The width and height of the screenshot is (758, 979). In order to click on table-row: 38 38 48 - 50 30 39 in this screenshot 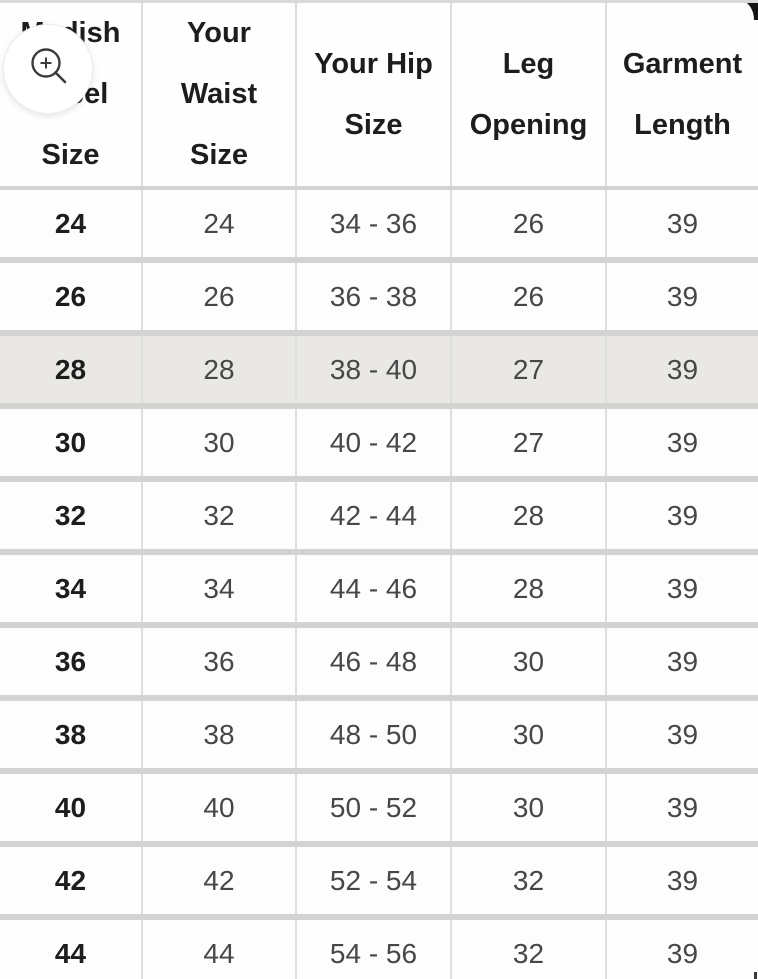, I will do `click(379, 731)`.